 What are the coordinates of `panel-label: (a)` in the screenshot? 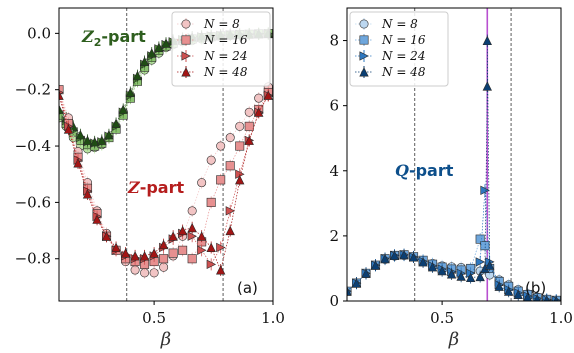 It's located at (247, 288).